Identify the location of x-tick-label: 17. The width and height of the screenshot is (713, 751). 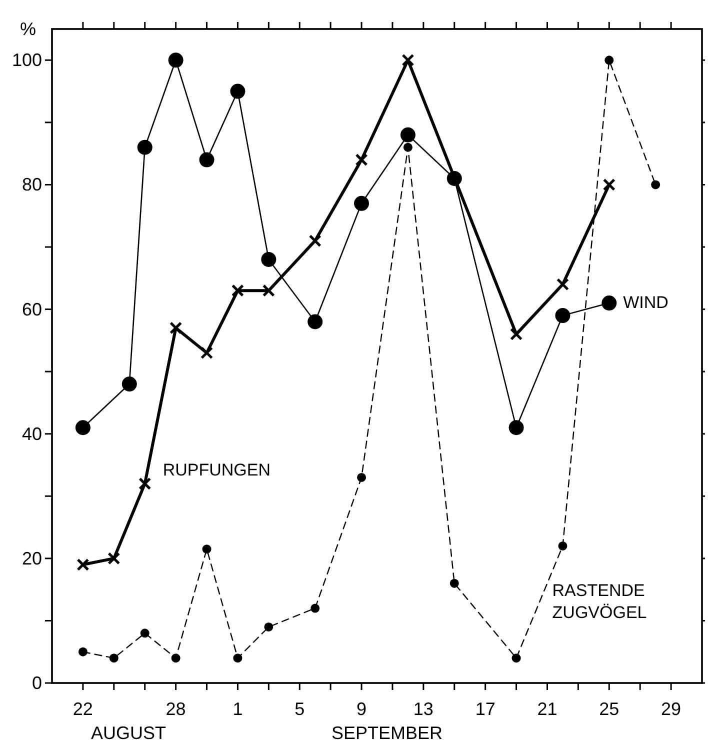
(485, 709).